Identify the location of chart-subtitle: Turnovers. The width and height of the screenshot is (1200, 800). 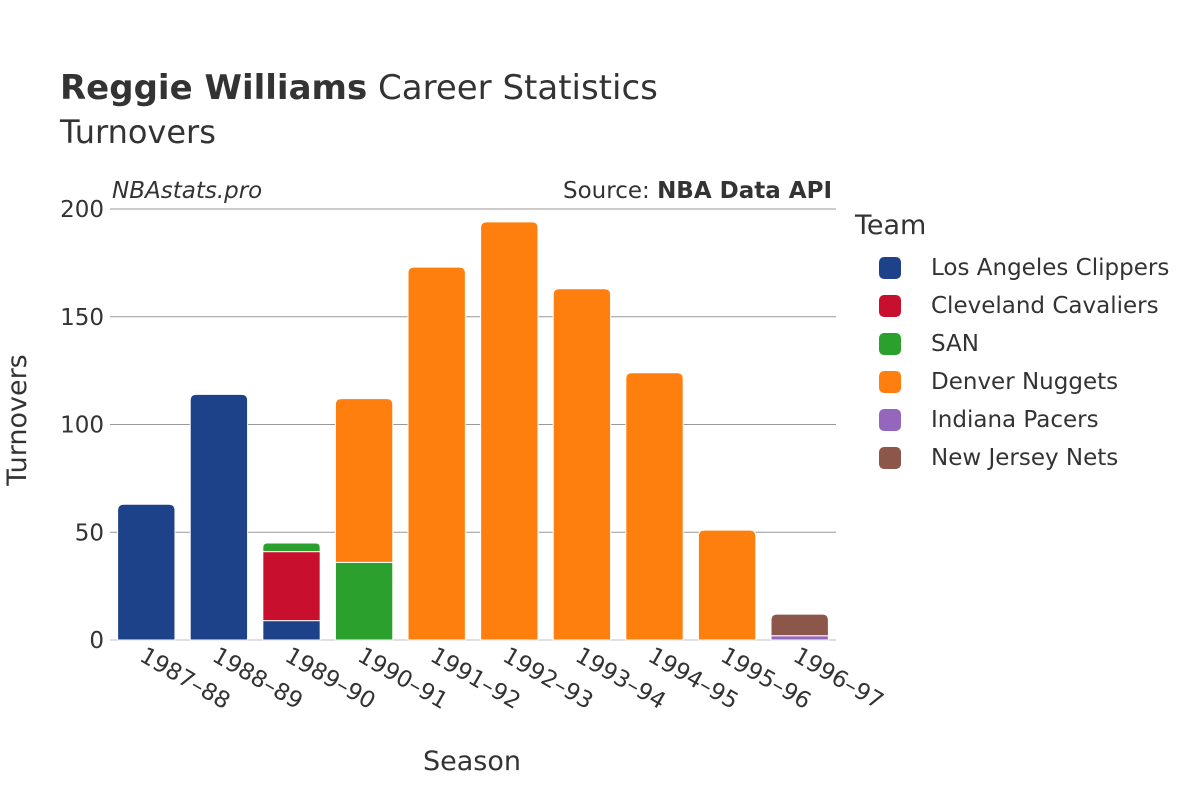
(138, 132).